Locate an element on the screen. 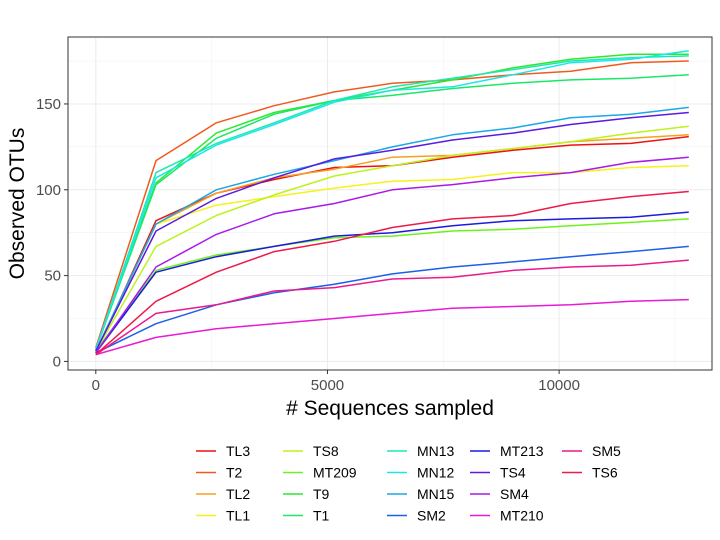 Image resolution: width=720 pixels, height=540 pixels. legend-item-t1: T1 is located at coordinates (306, 516).